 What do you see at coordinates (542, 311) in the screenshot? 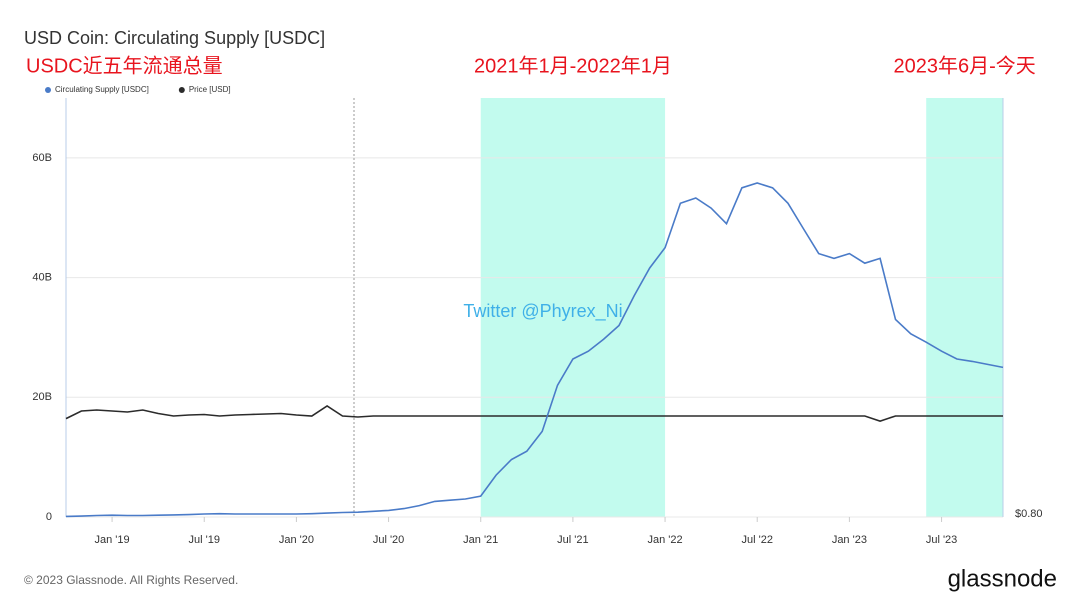
I see `watermark: Twitter @Phyrex_Ni` at bounding box center [542, 311].